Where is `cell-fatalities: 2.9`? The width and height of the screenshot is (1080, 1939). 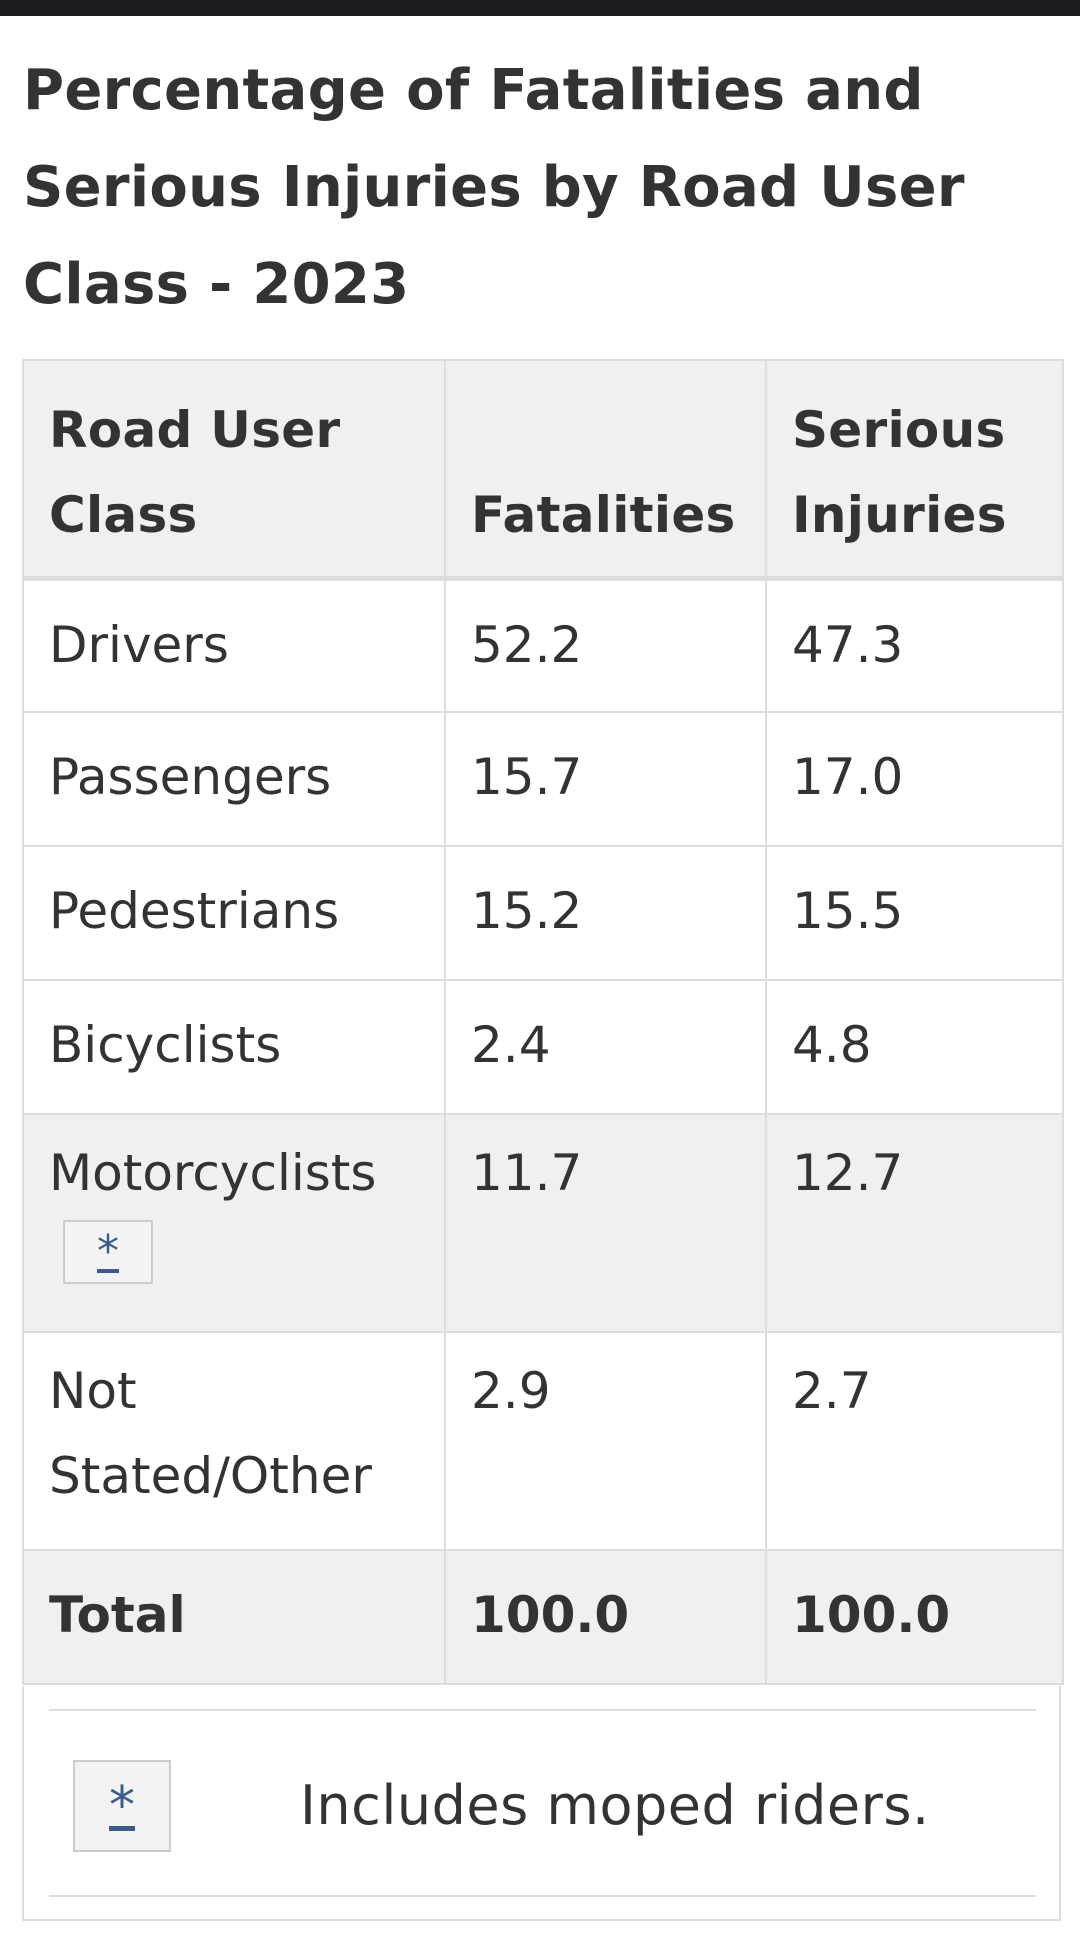
cell-fatalities: 2.9 is located at coordinates (605, 1441).